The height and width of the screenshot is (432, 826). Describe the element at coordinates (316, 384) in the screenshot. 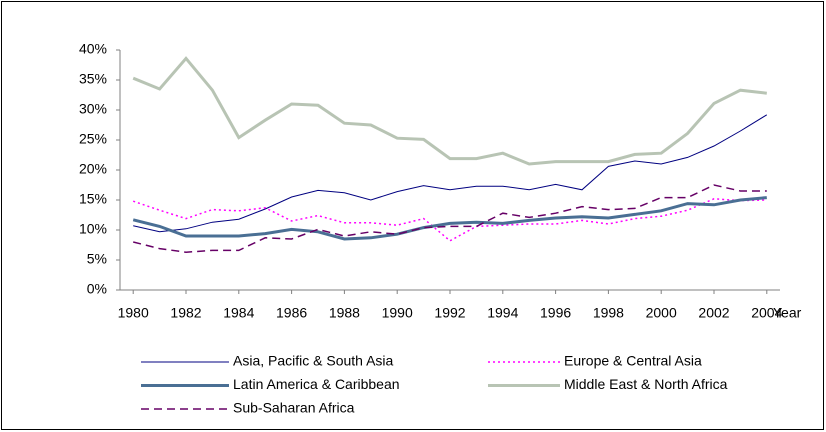

I see `legend-label: Latin America & Caribbean` at that location.